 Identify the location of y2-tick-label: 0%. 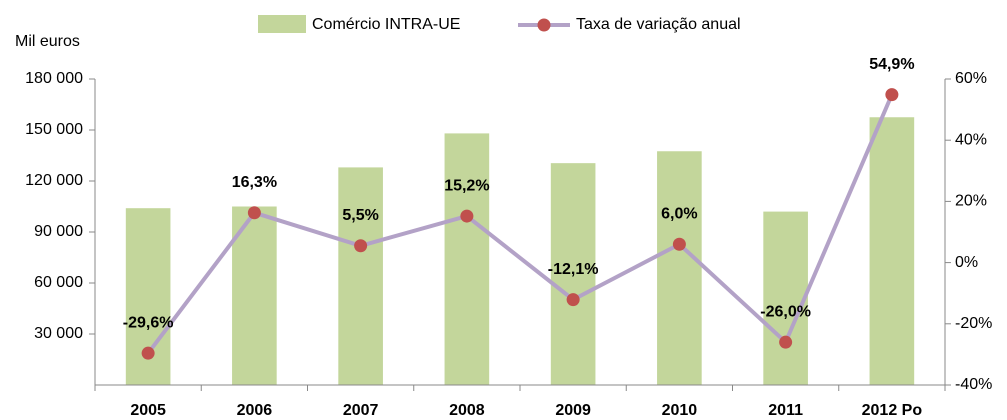
(966, 262).